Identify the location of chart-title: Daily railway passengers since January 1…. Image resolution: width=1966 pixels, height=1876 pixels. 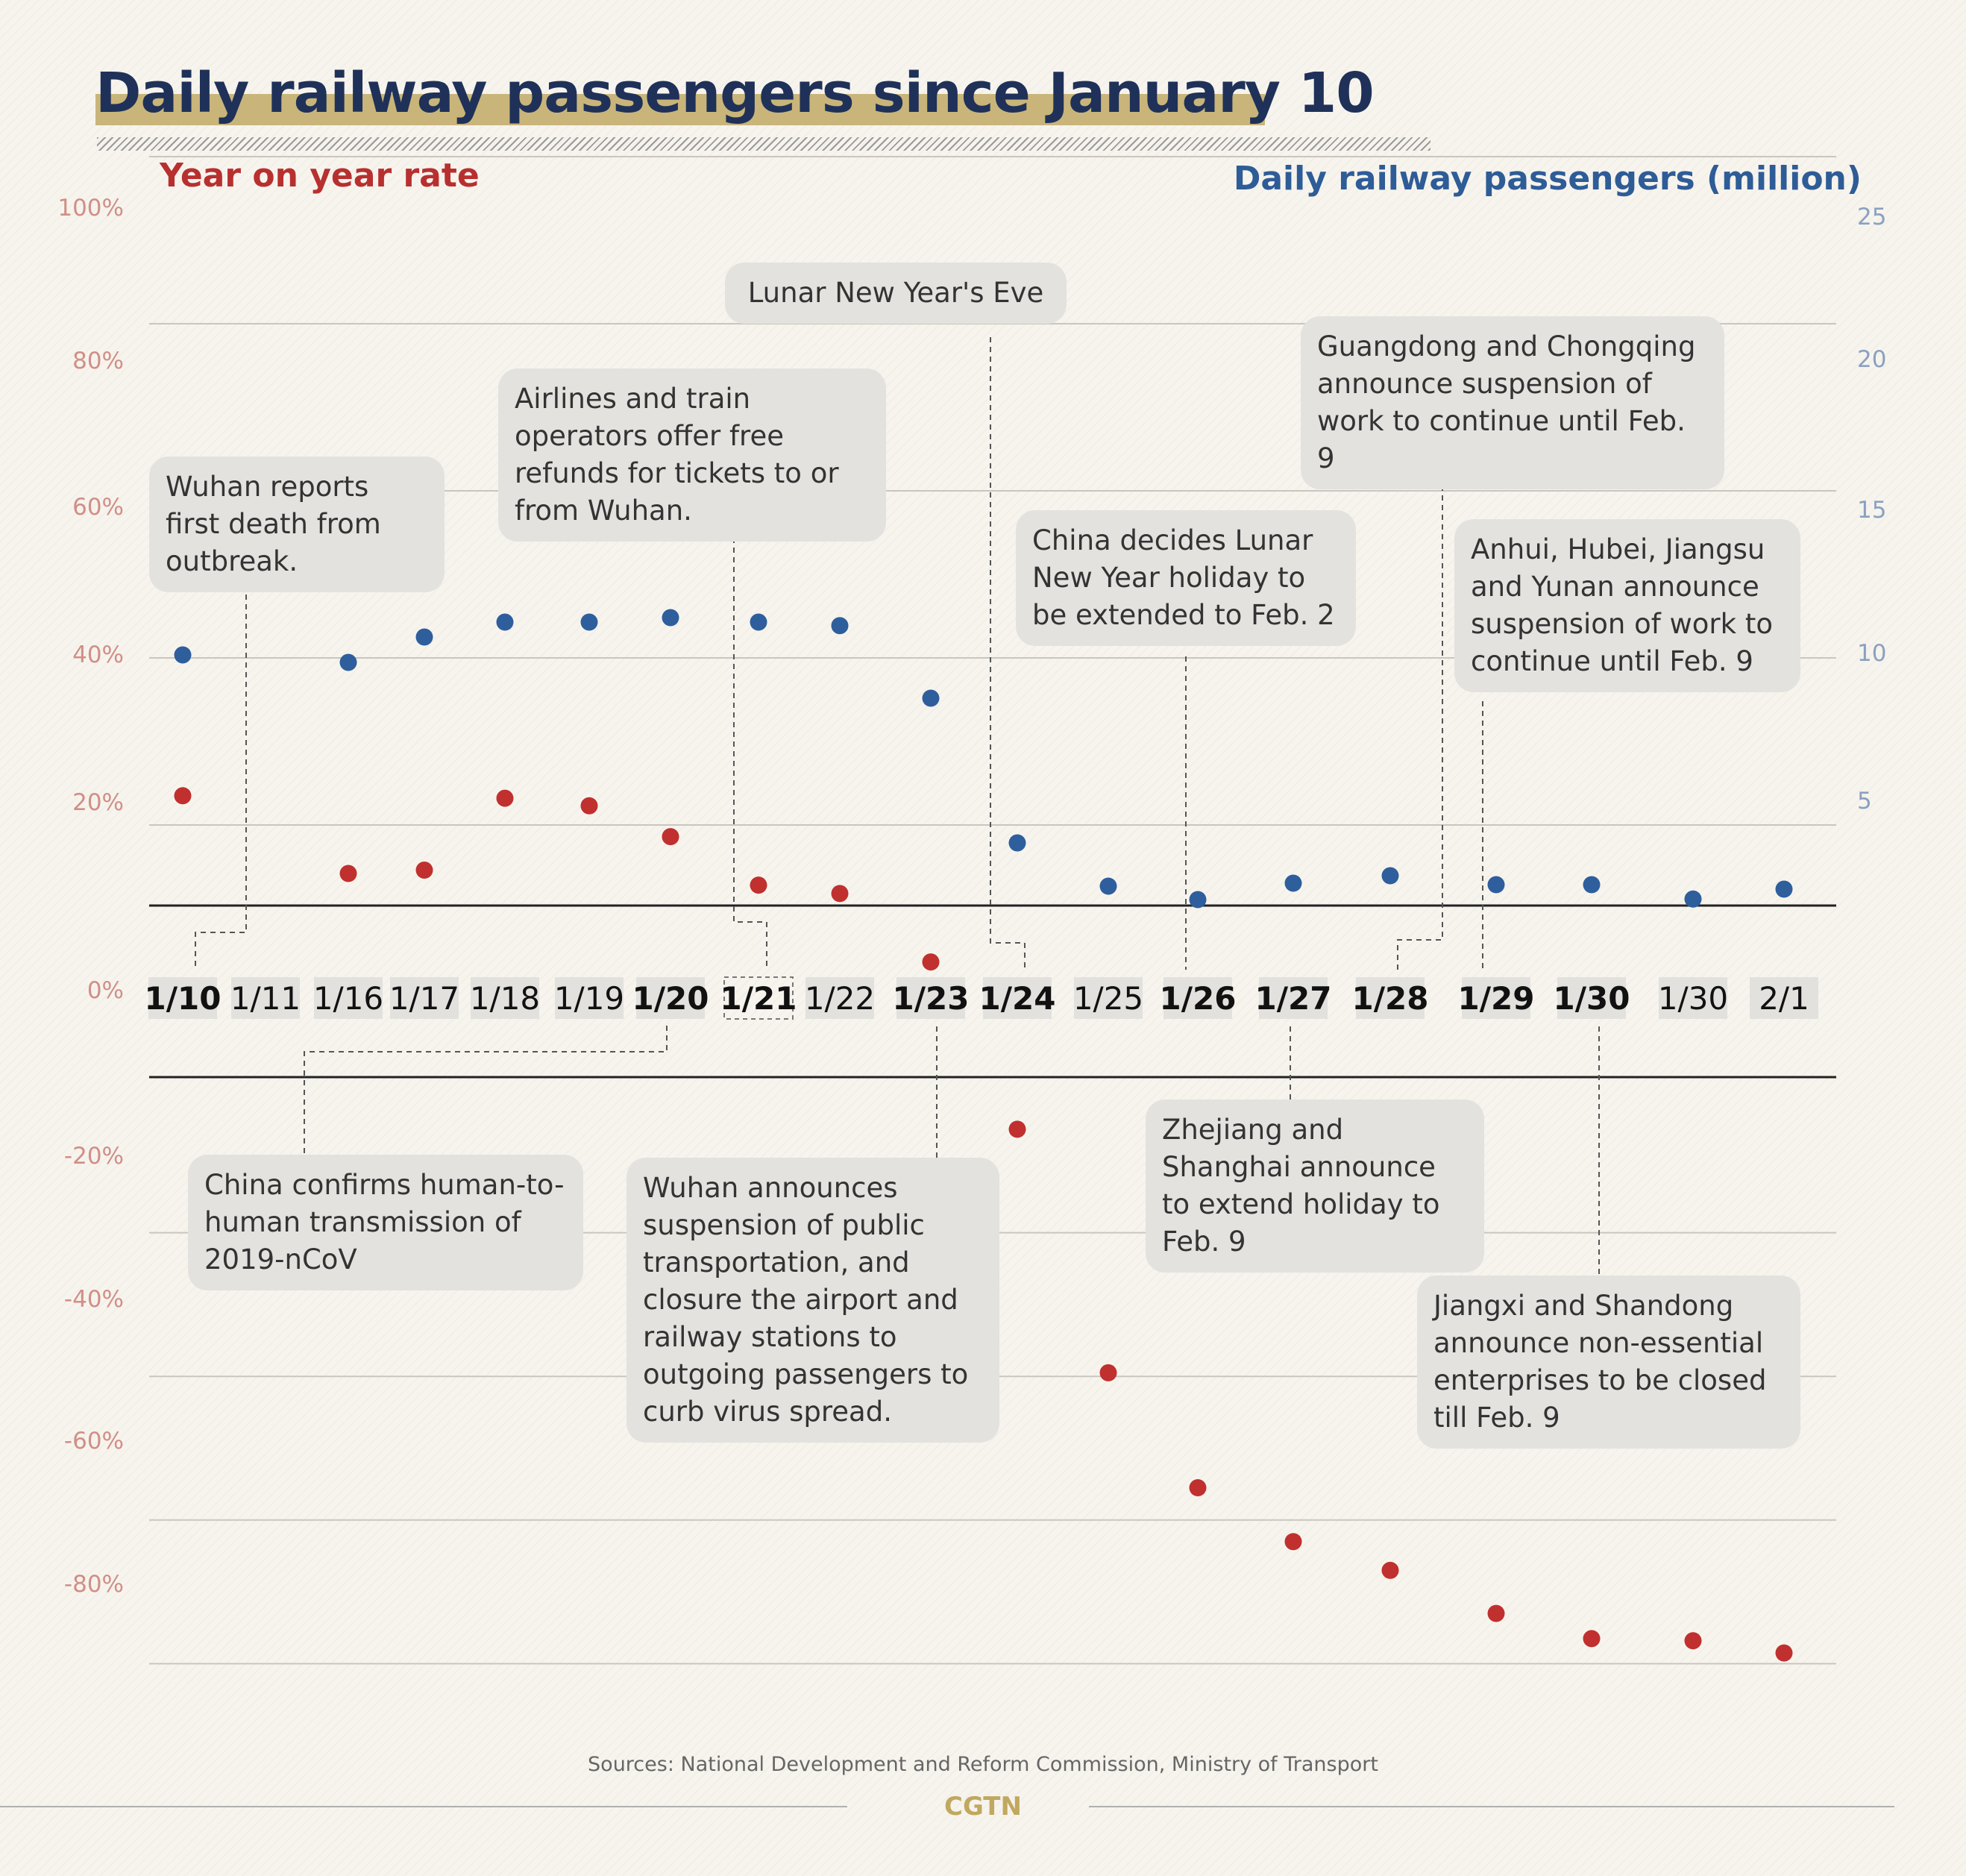
(735, 93).